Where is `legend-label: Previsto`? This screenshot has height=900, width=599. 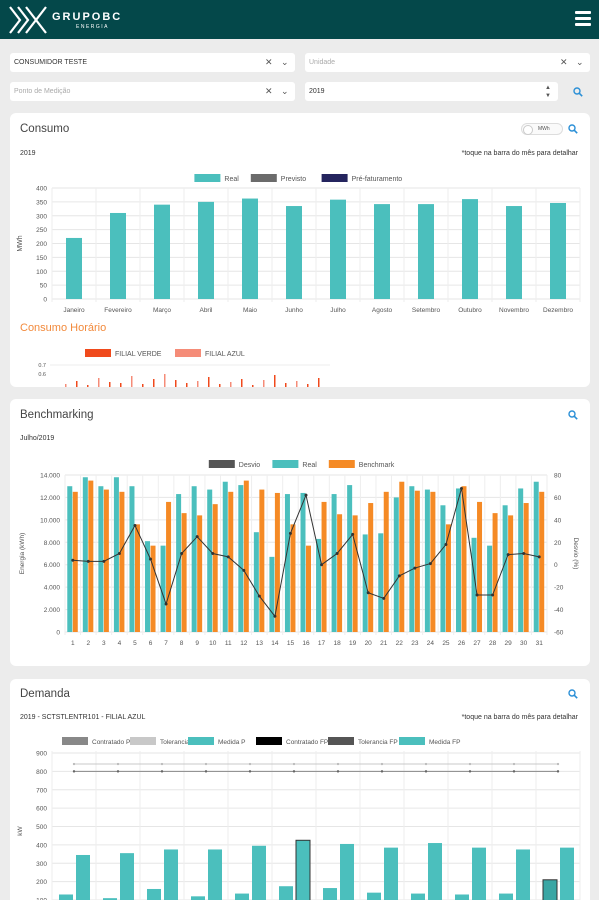
legend-label: Previsto is located at coordinates (293, 179).